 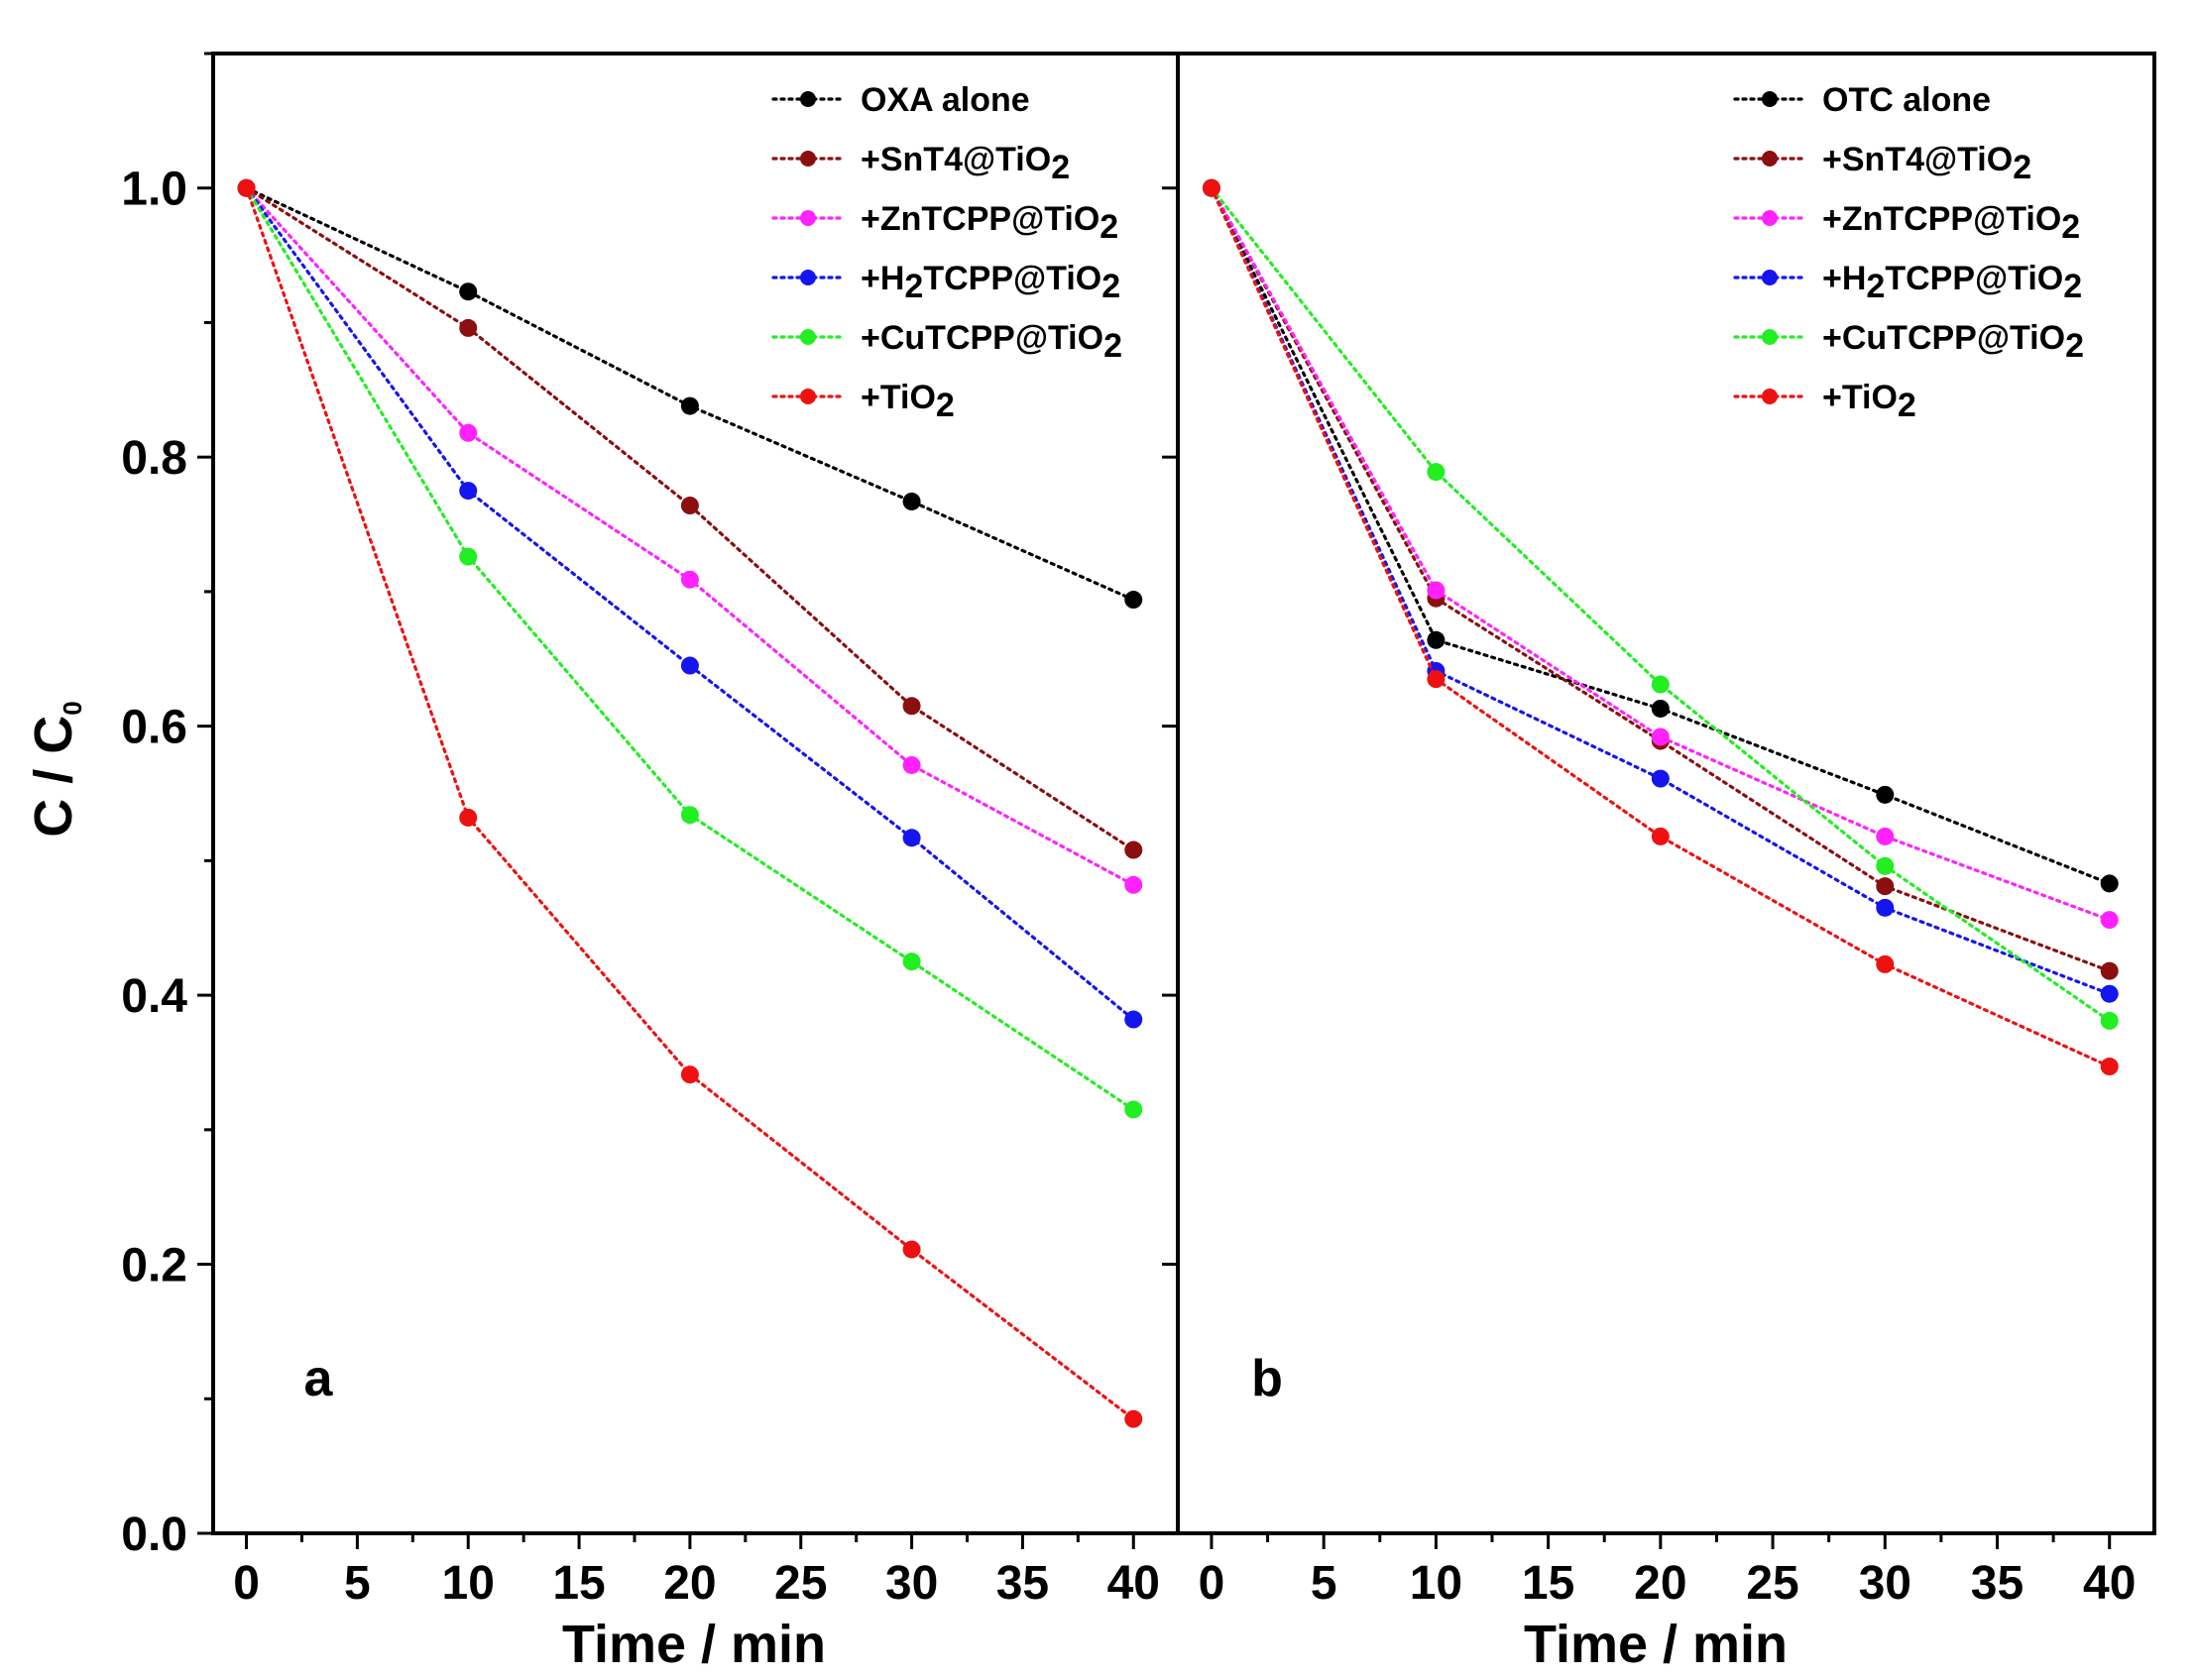 What do you see at coordinates (1941, 219) in the screenshot?
I see `legend-label-main: +ZnTCPP@TiO` at bounding box center [1941, 219].